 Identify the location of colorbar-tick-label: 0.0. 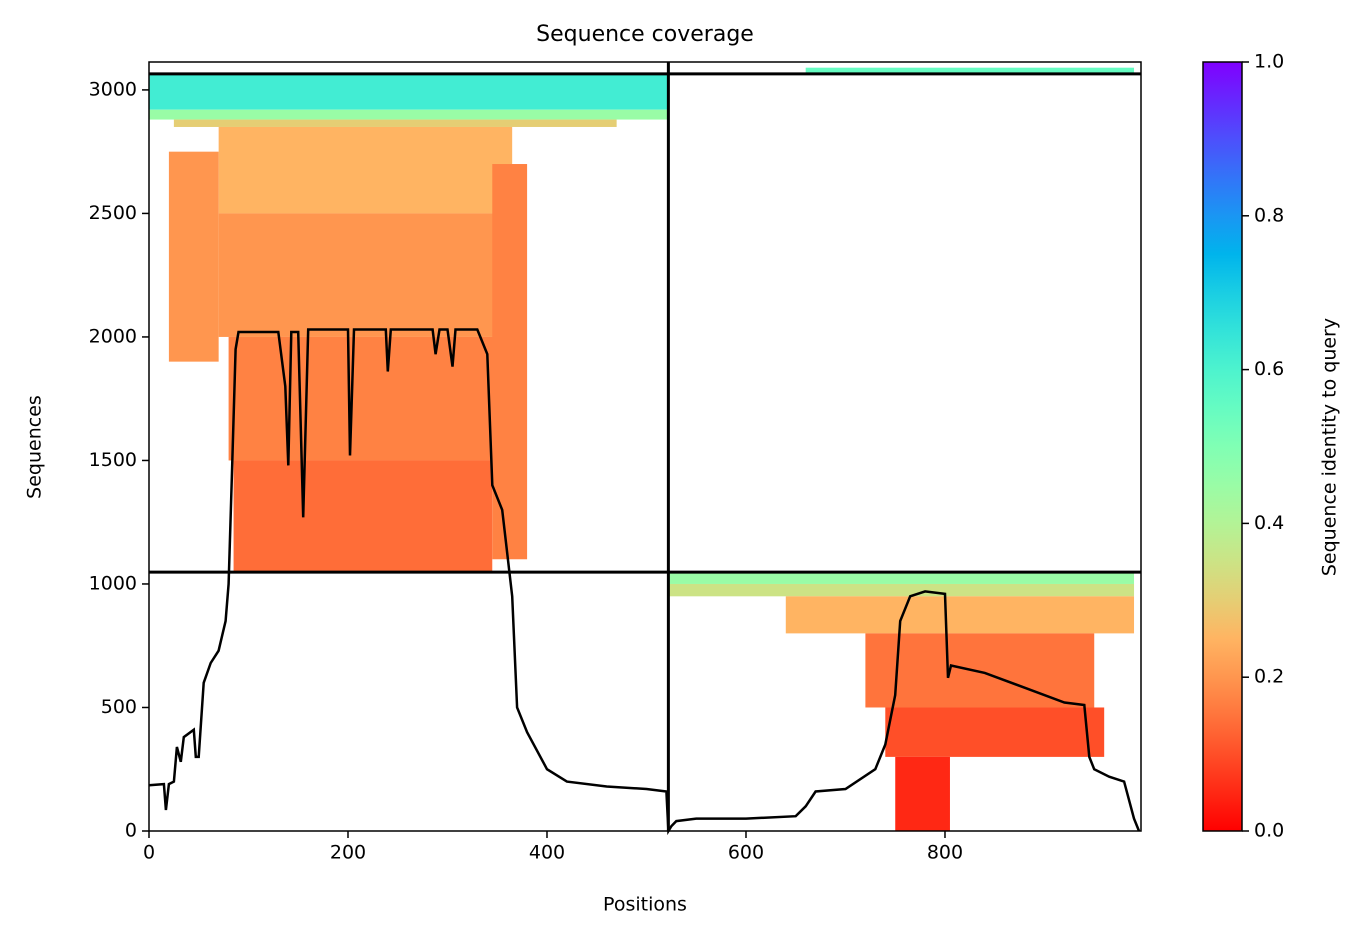
(1269, 831).